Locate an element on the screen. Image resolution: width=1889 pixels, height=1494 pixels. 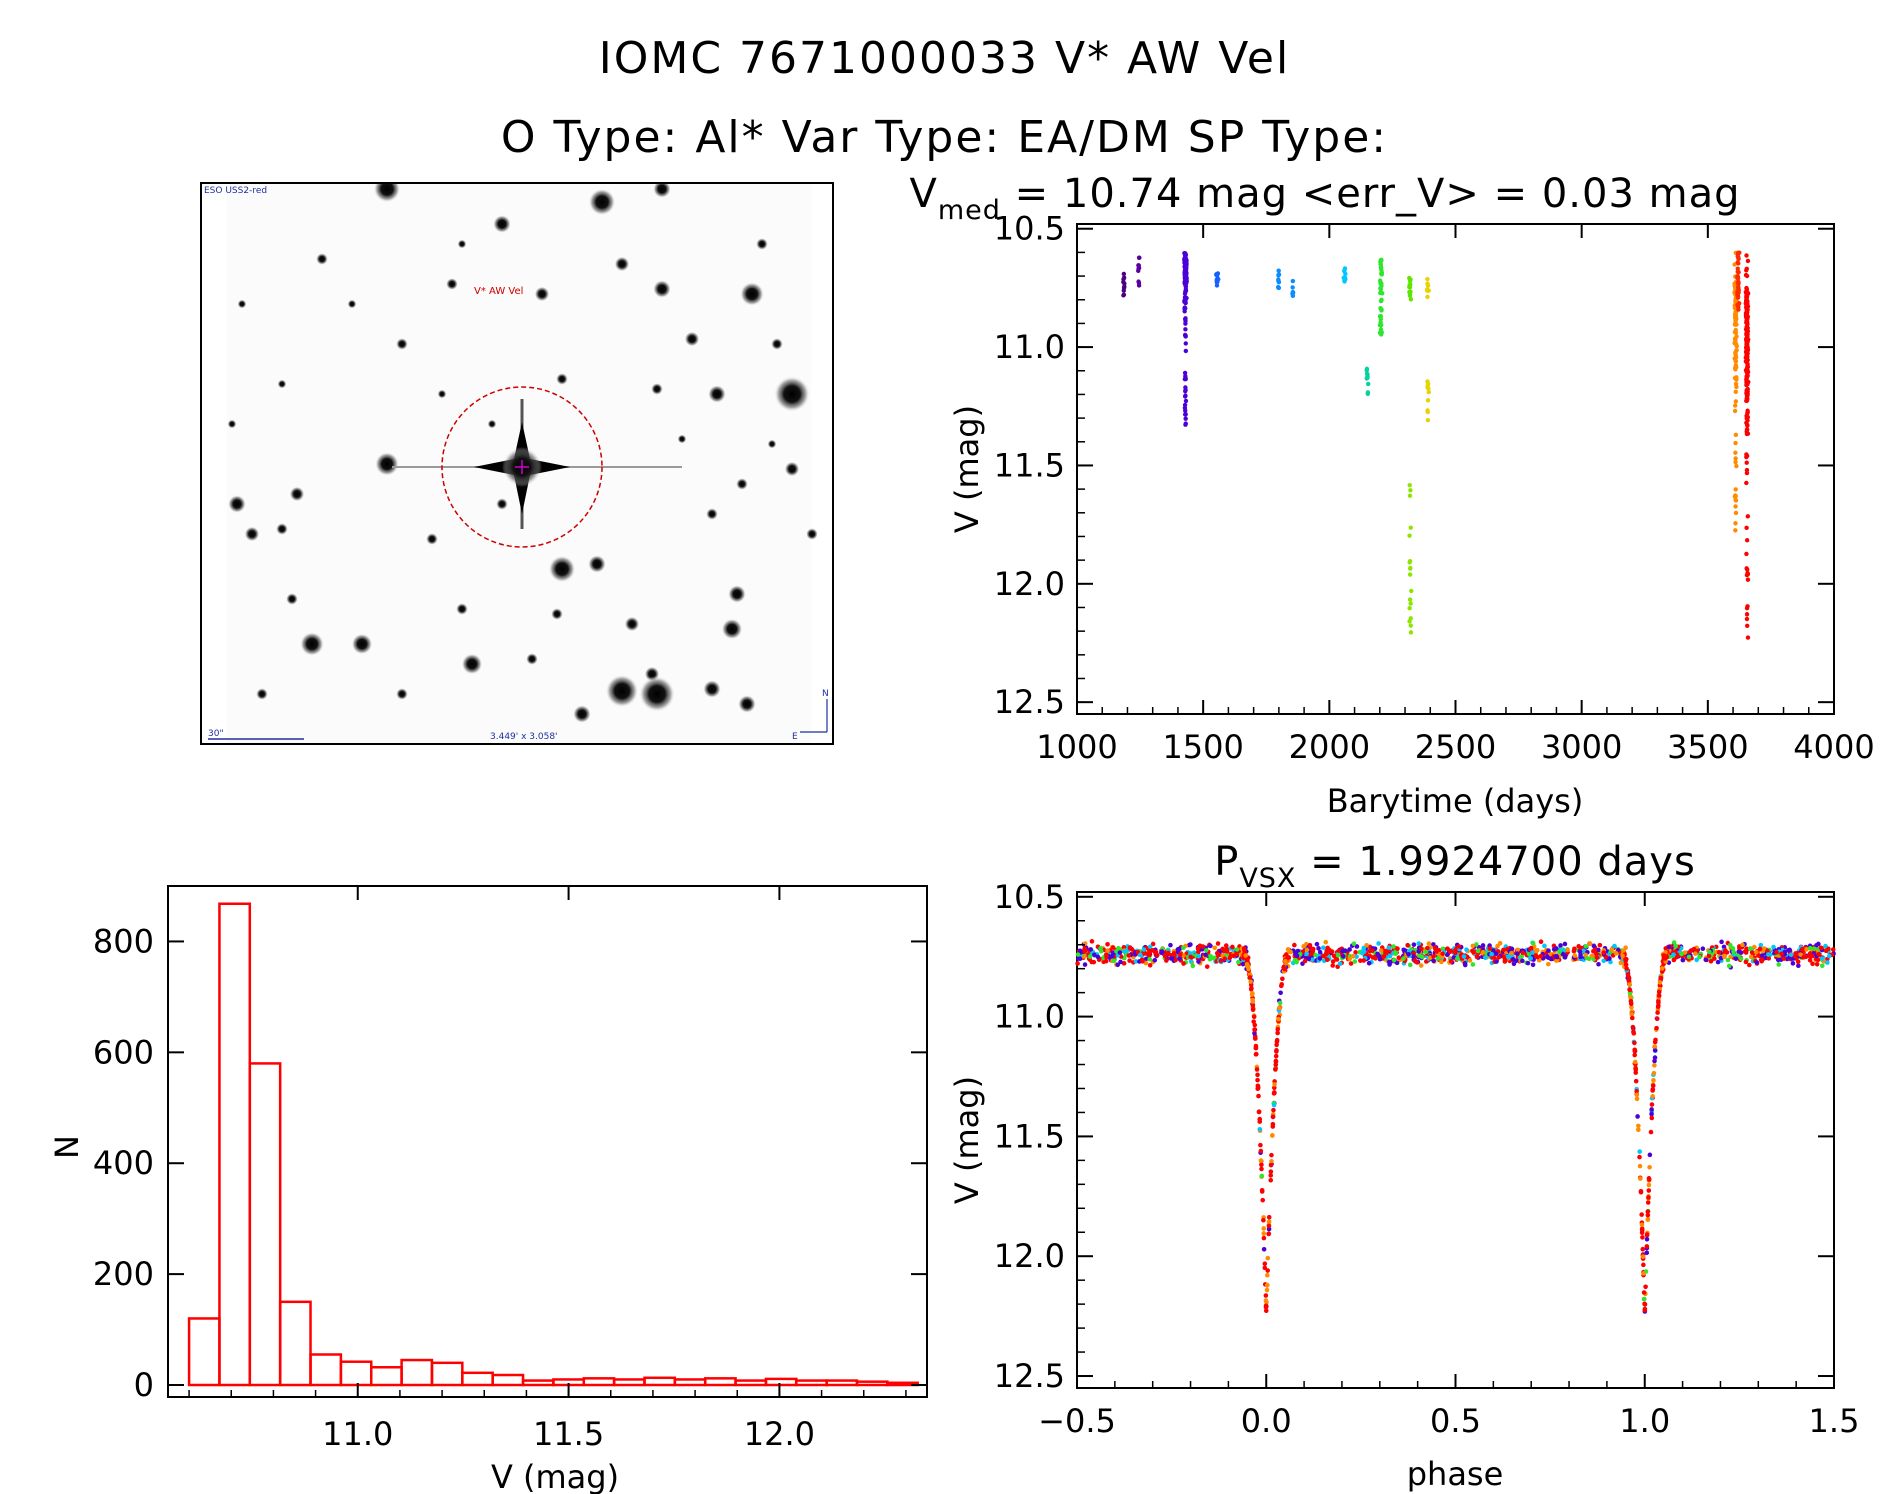
y-tick-label: 12.5 is located at coordinates (1029, 1376).